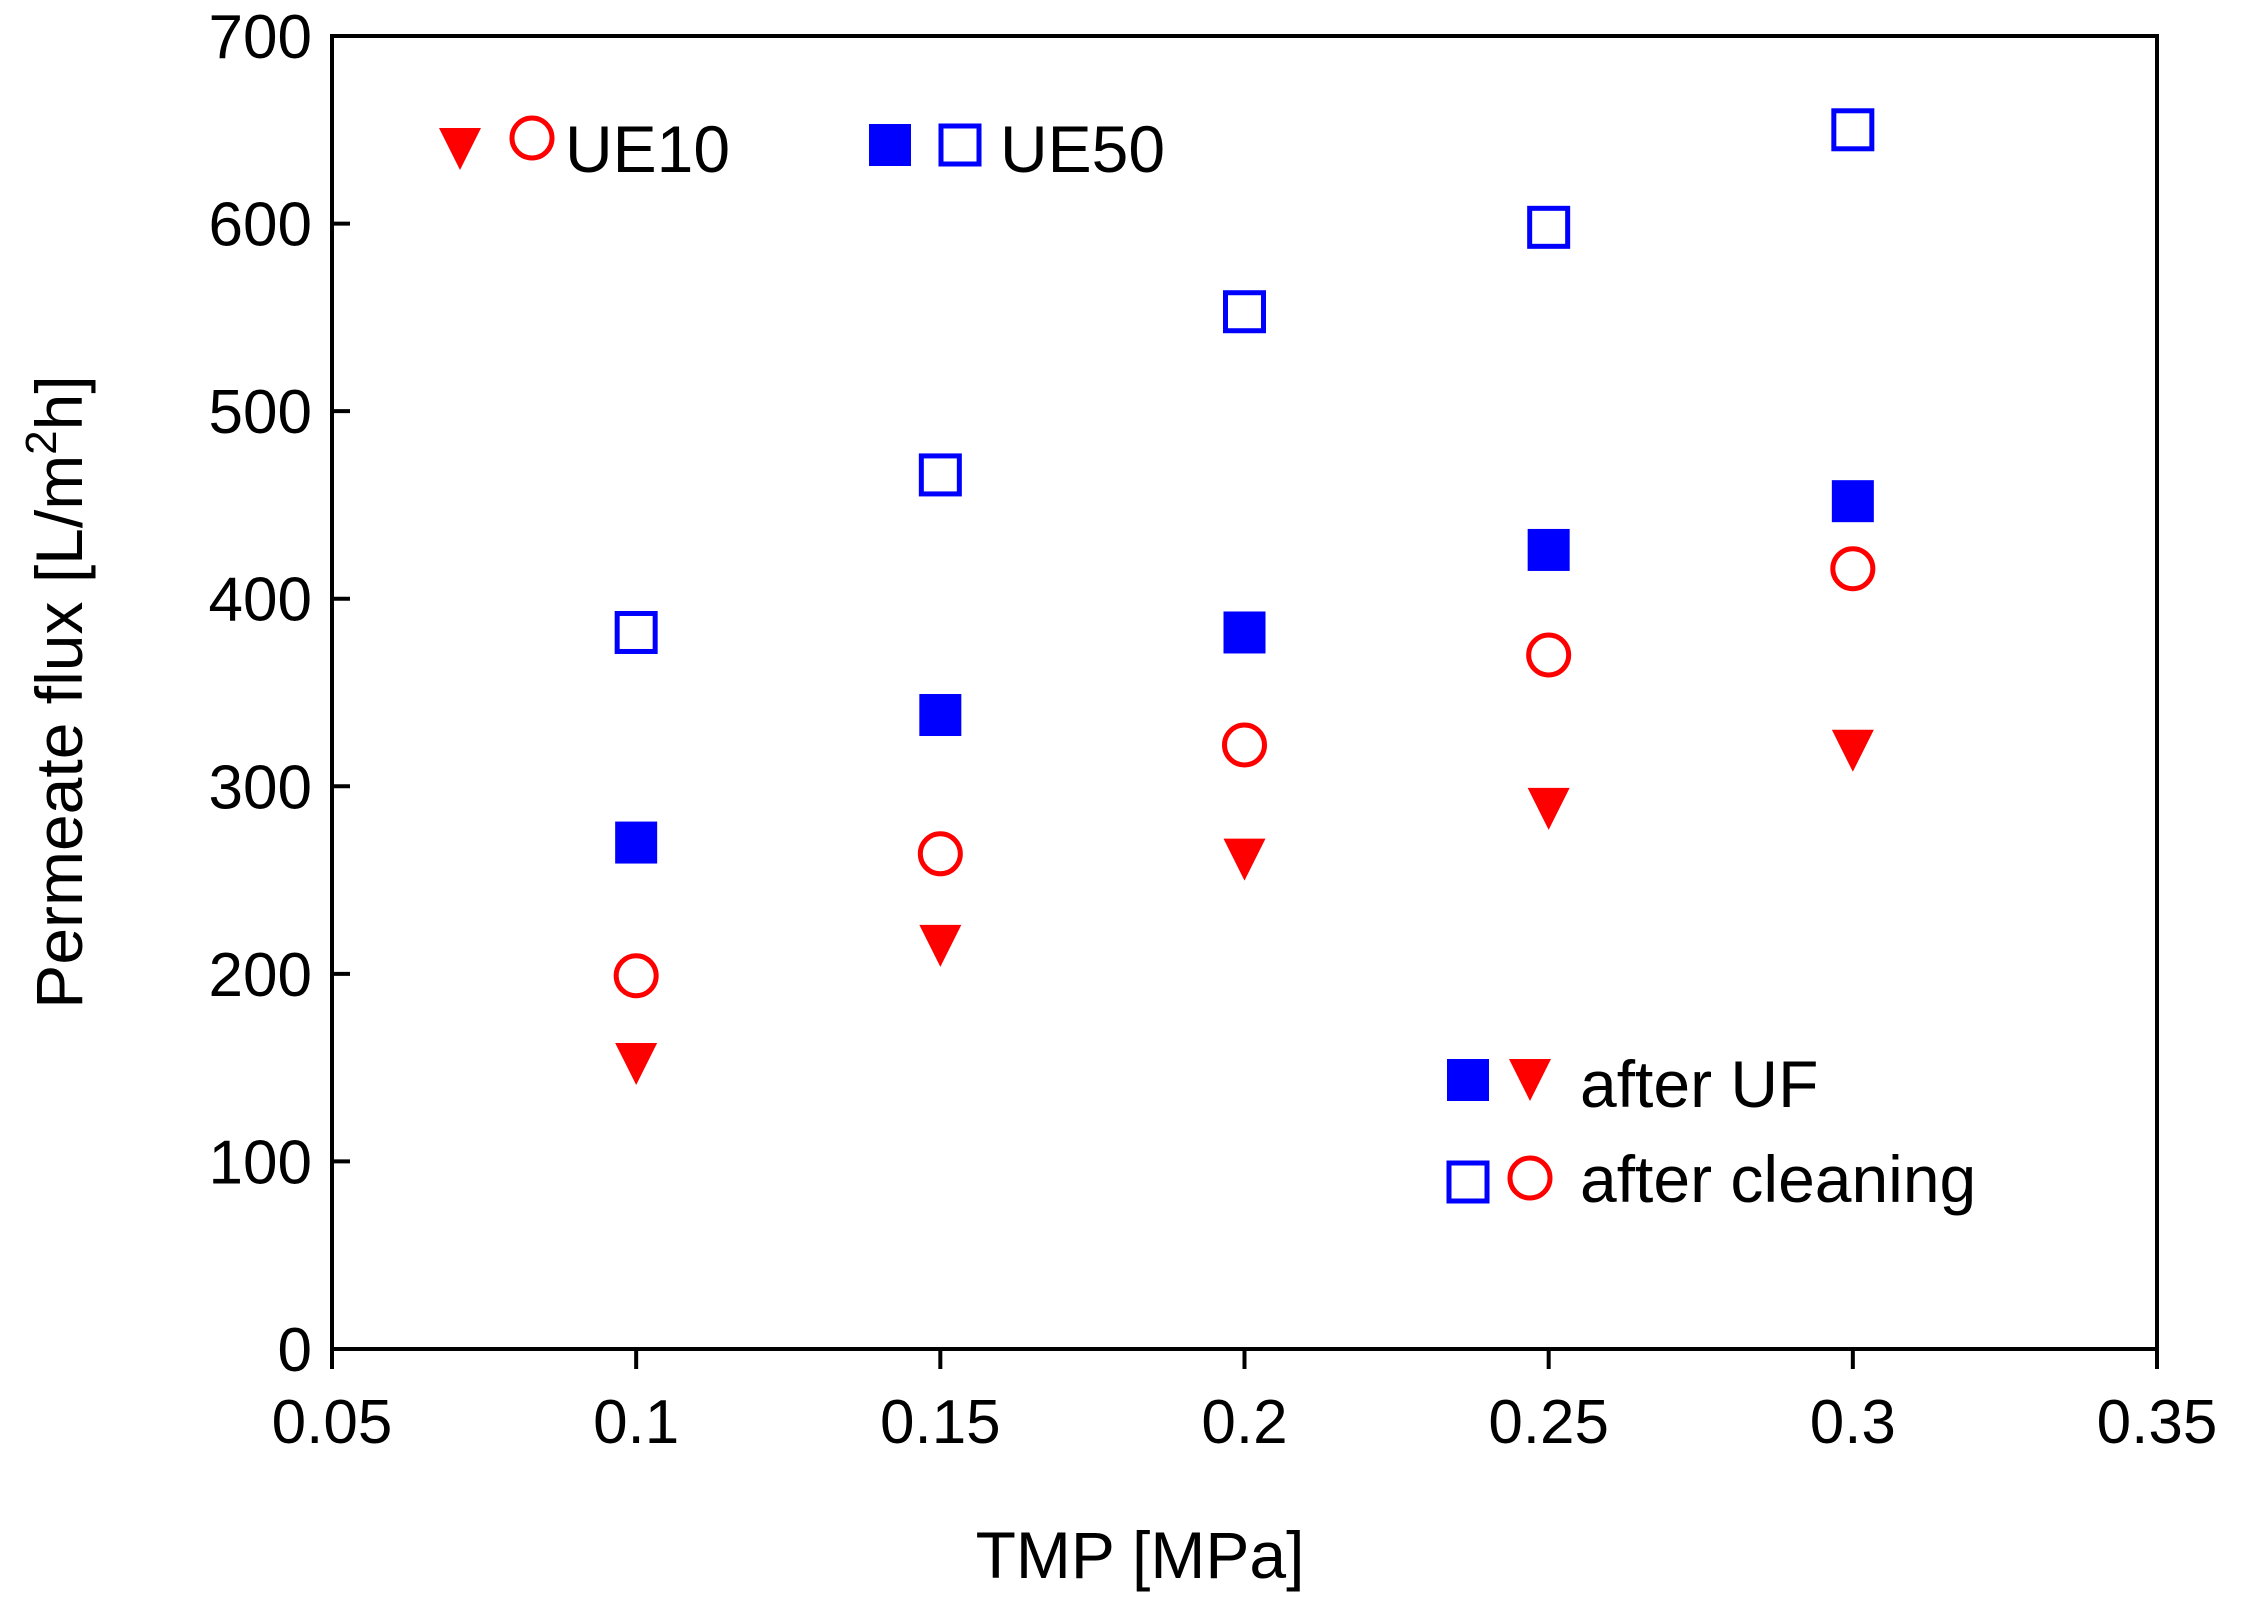 This screenshot has height=1604, width=2264. Describe the element at coordinates (295, 1350) in the screenshot. I see `y-tick-label: 0` at that location.